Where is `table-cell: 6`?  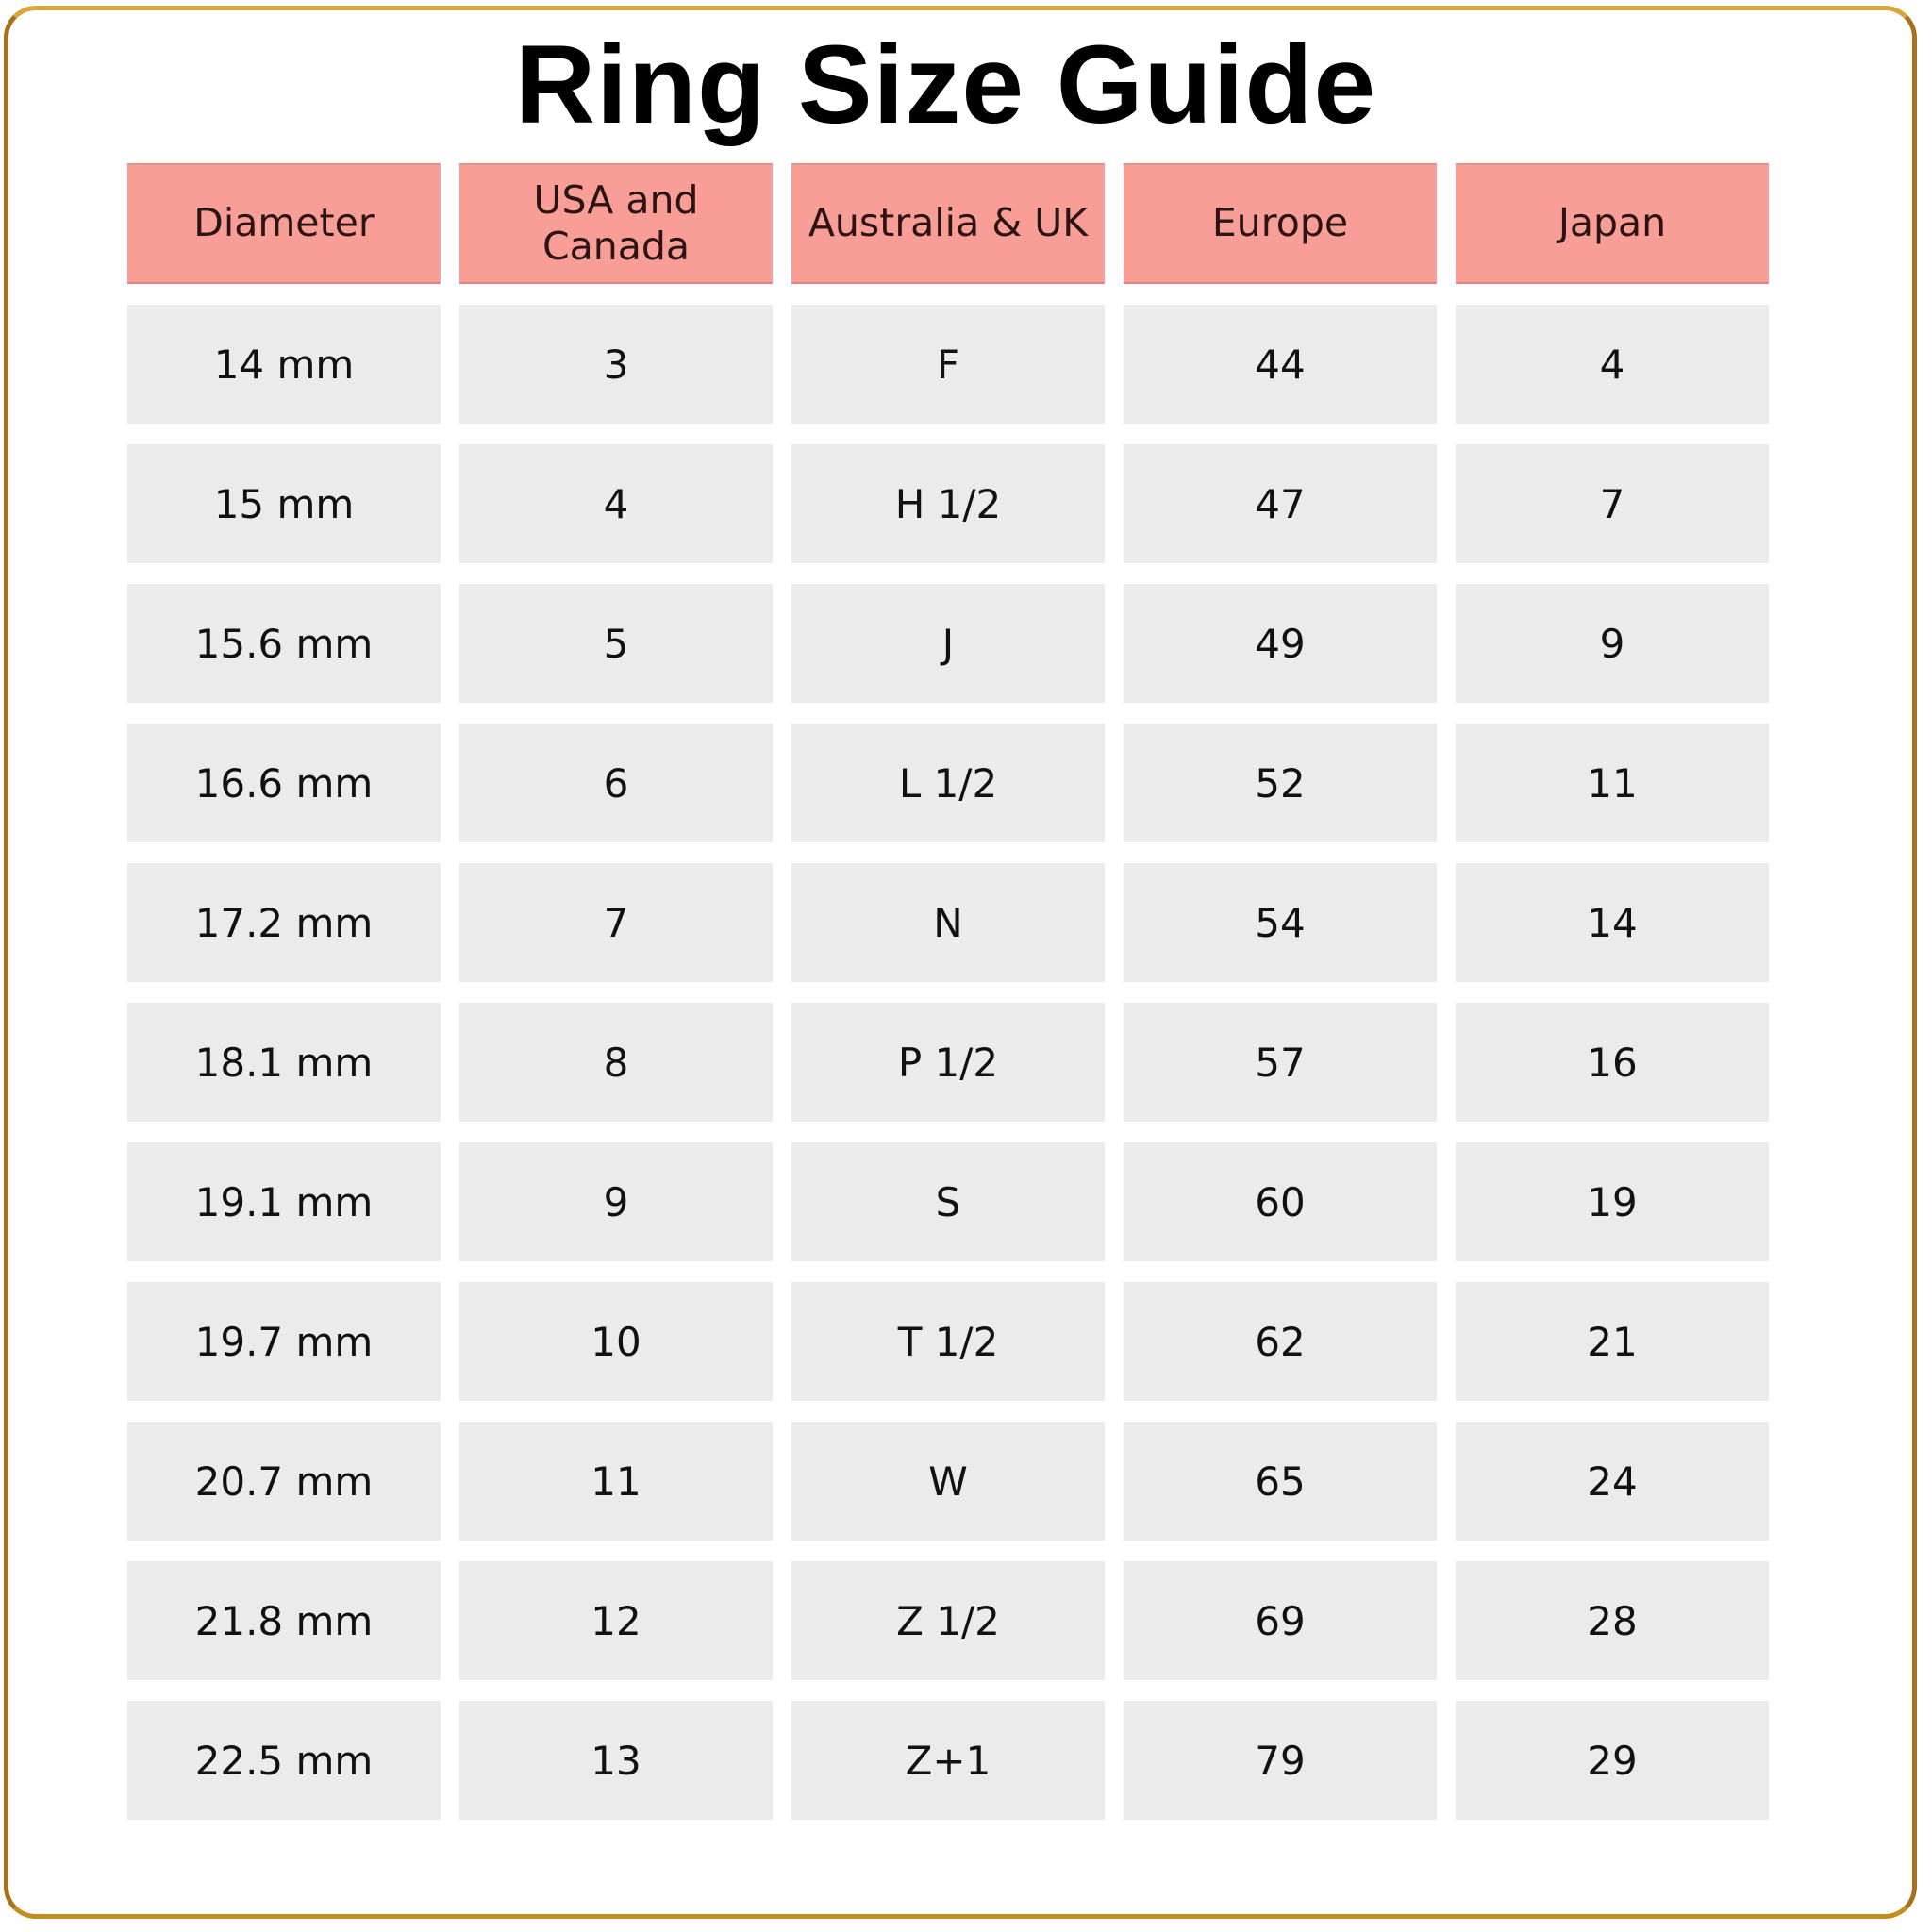
table-cell: 6 is located at coordinates (616, 783).